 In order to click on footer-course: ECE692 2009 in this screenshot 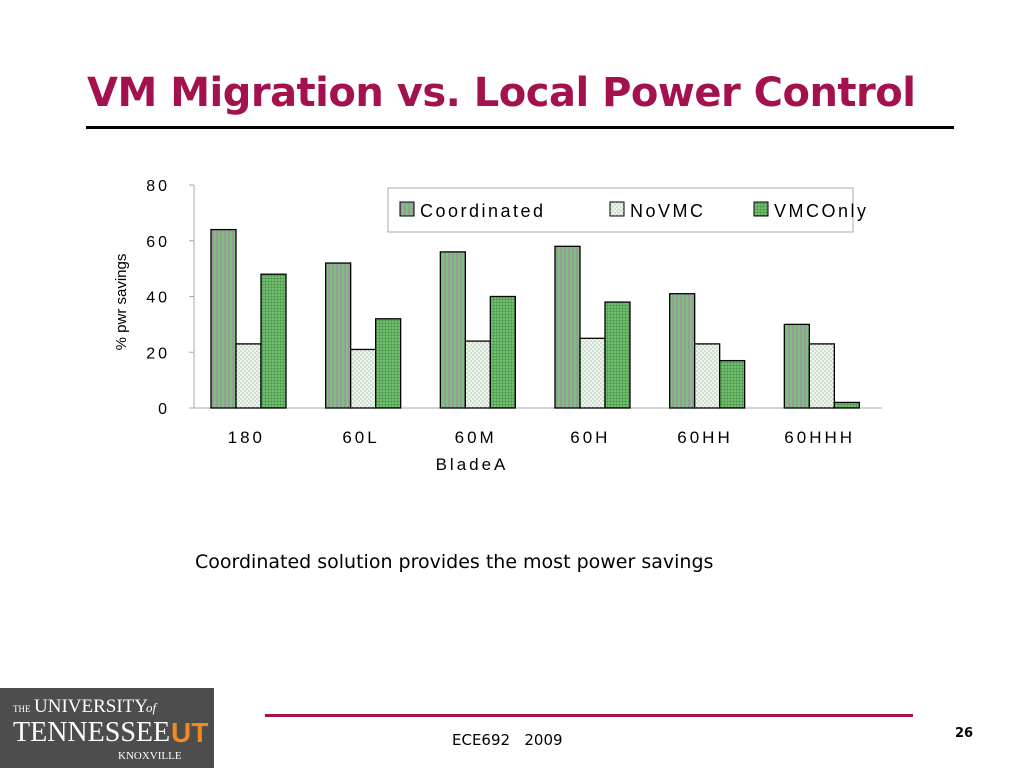, I will do `click(507, 740)`.